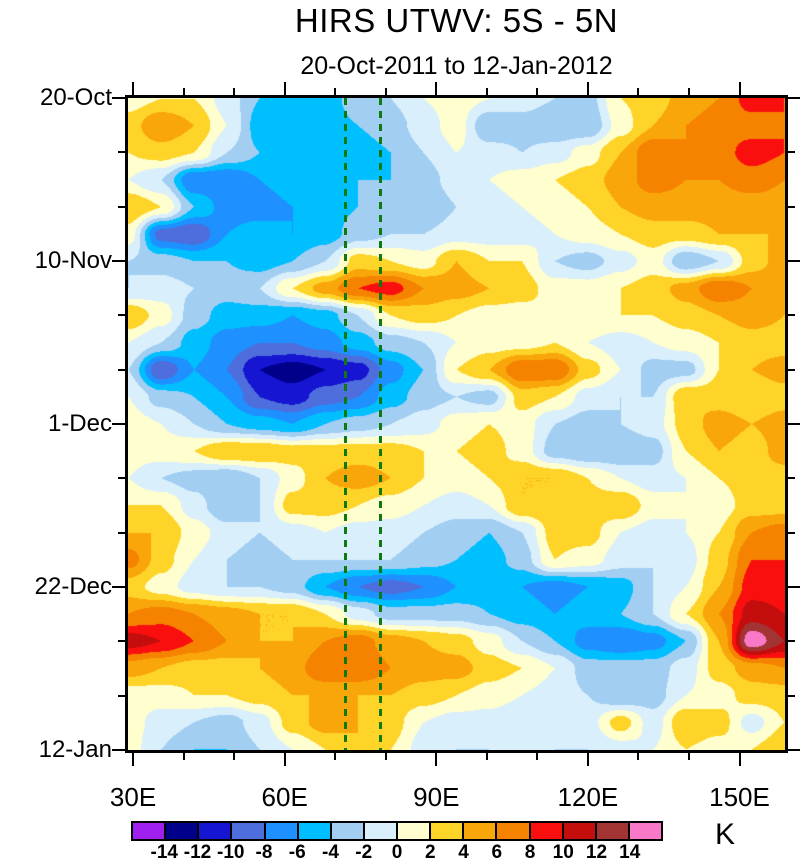 This screenshot has height=863, width=800. I want to click on y-tick-label: 12-Jan, so click(75, 749).